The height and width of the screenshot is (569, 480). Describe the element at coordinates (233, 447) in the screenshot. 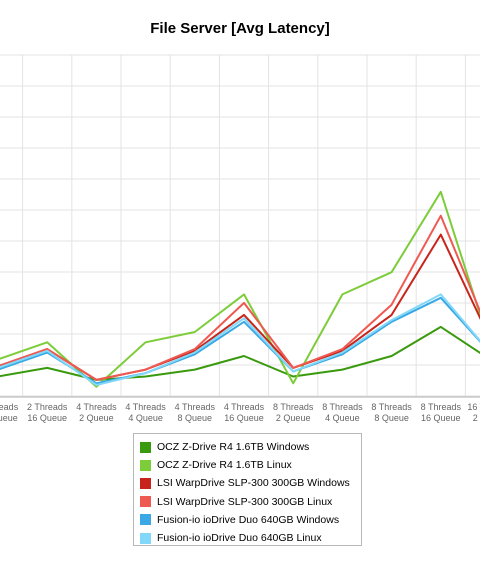

I see `legend-label: OCZ Z-Drive R4 1.6TB Windows` at that location.